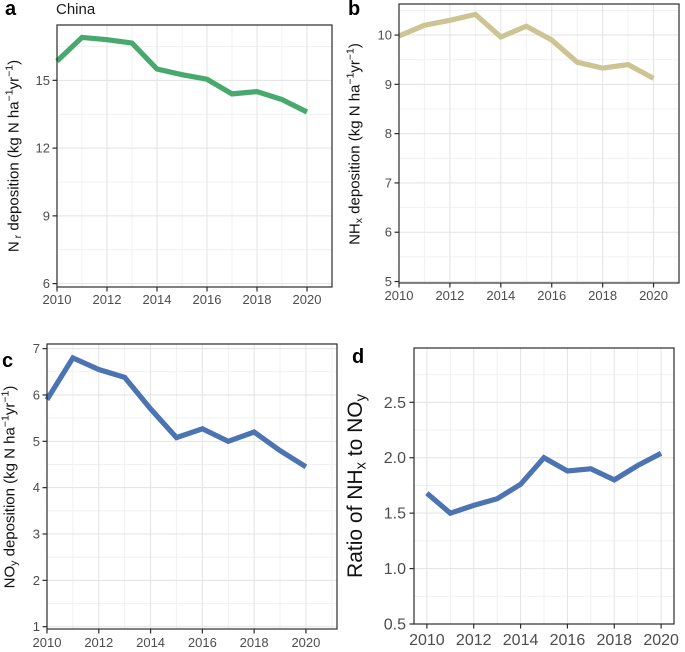  Describe the element at coordinates (11, 10) in the screenshot. I see `panel-letter-a: a` at that location.